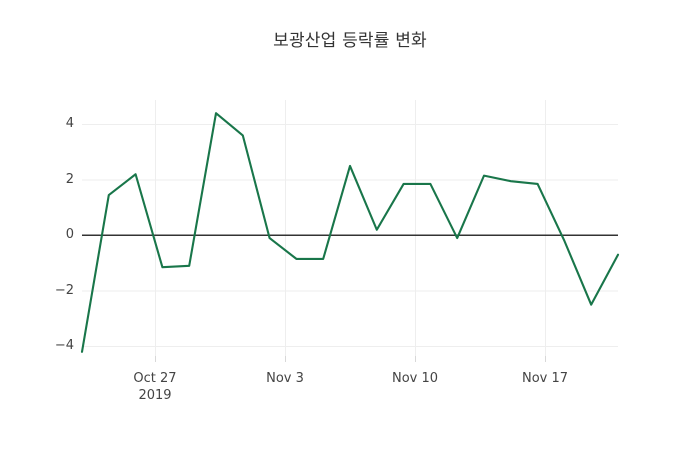 The image size is (700, 450). What do you see at coordinates (64, 290) in the screenshot?
I see `y-tick-label-minus-2: −2` at bounding box center [64, 290].